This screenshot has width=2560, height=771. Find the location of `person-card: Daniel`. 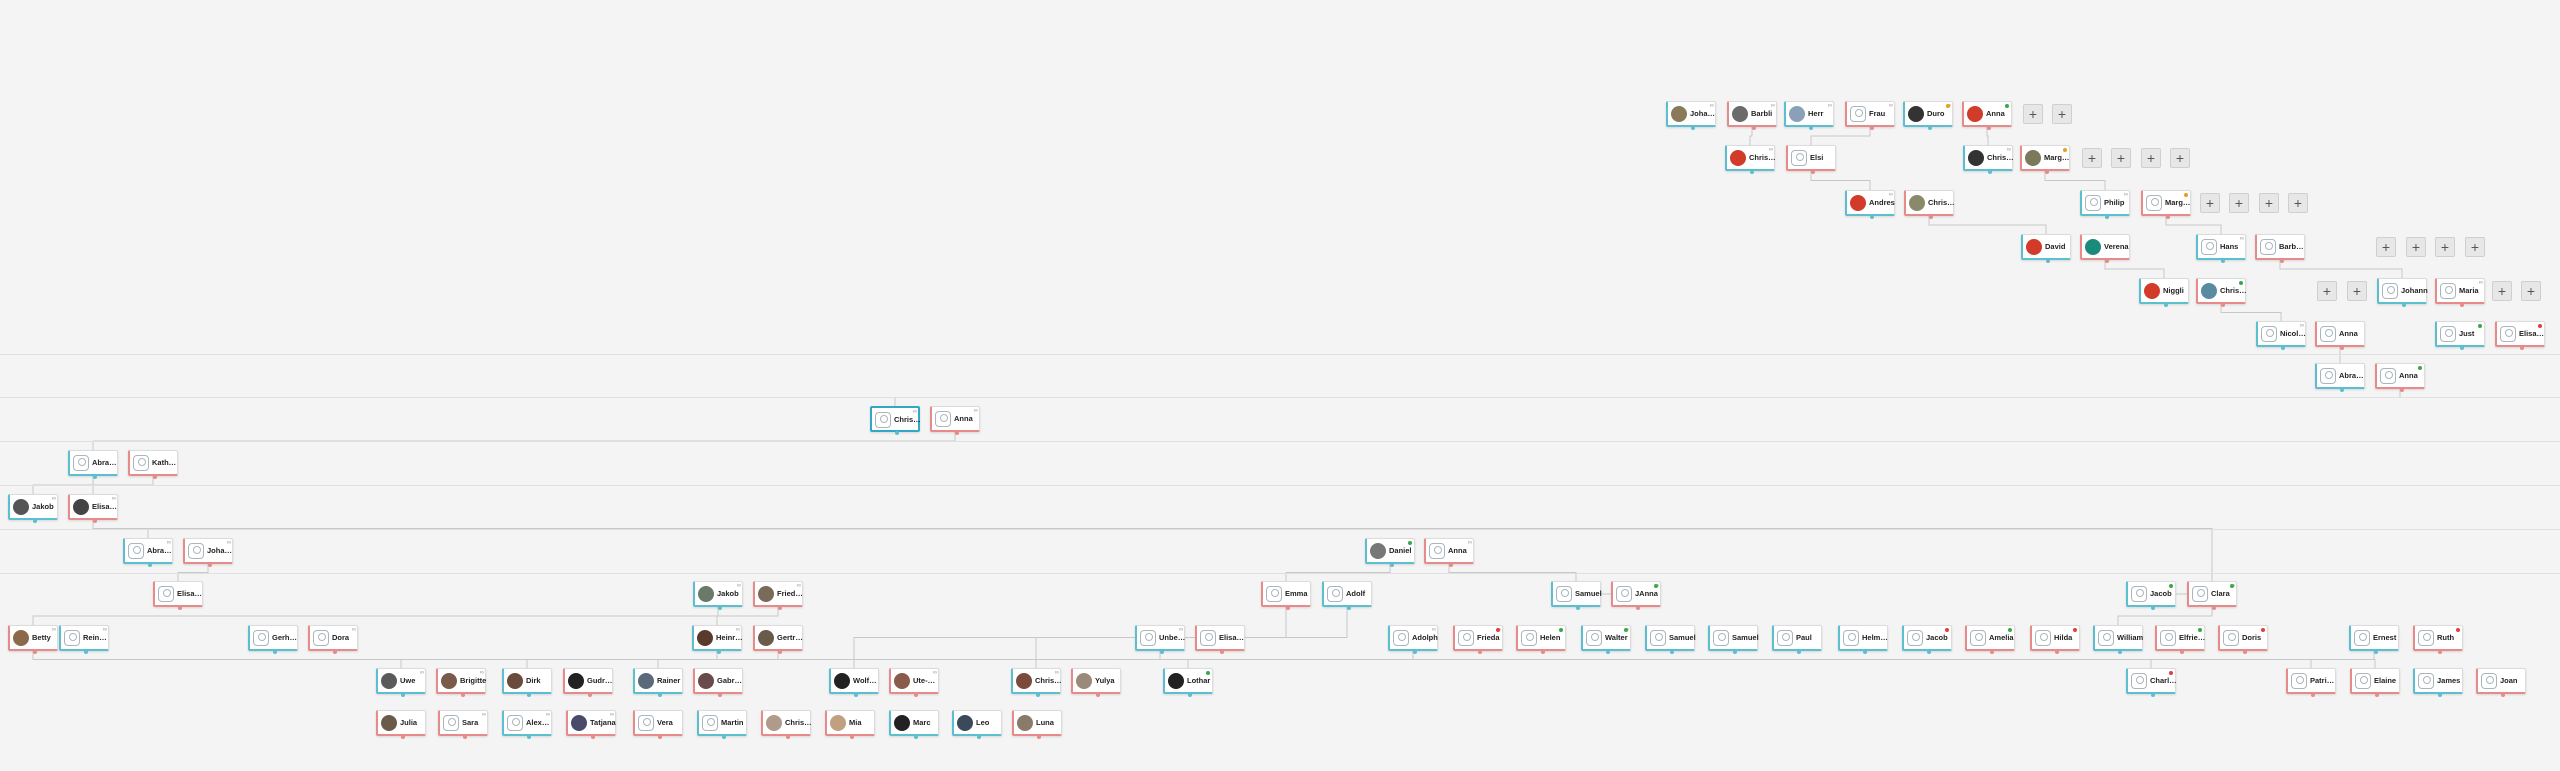

person-card: Daniel is located at coordinates (1390, 552).